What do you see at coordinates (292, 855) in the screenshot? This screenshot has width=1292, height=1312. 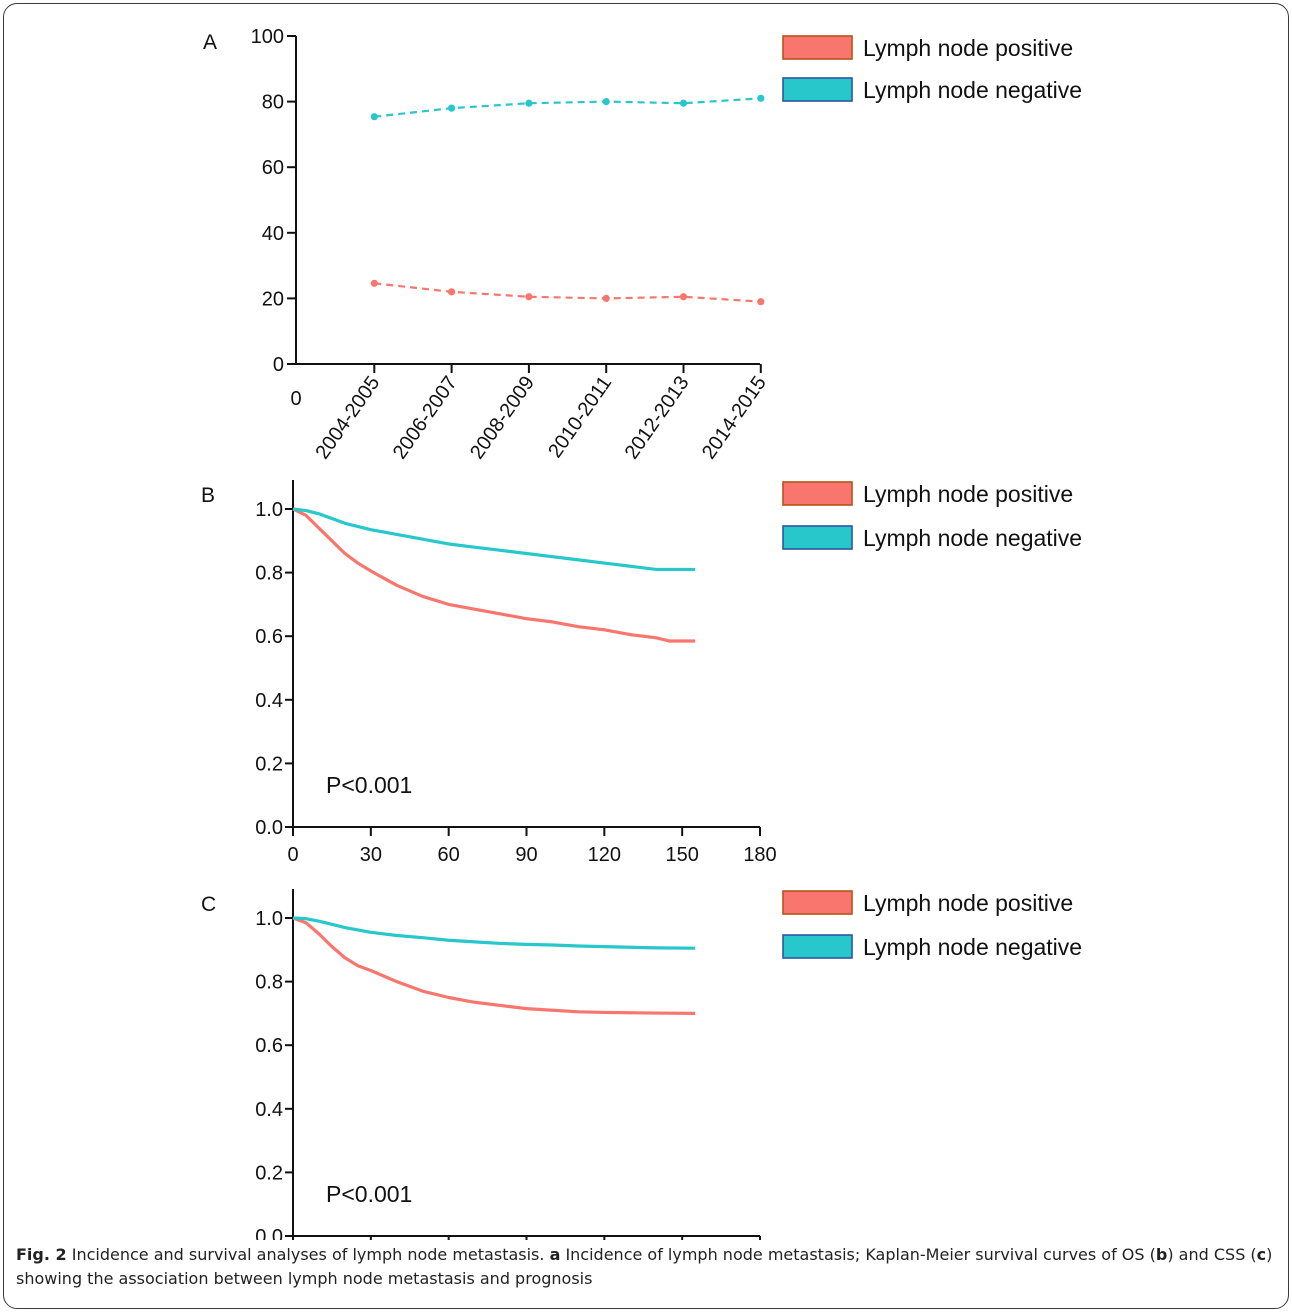 I see `panel-b-x-tick-label: 0` at bounding box center [292, 855].